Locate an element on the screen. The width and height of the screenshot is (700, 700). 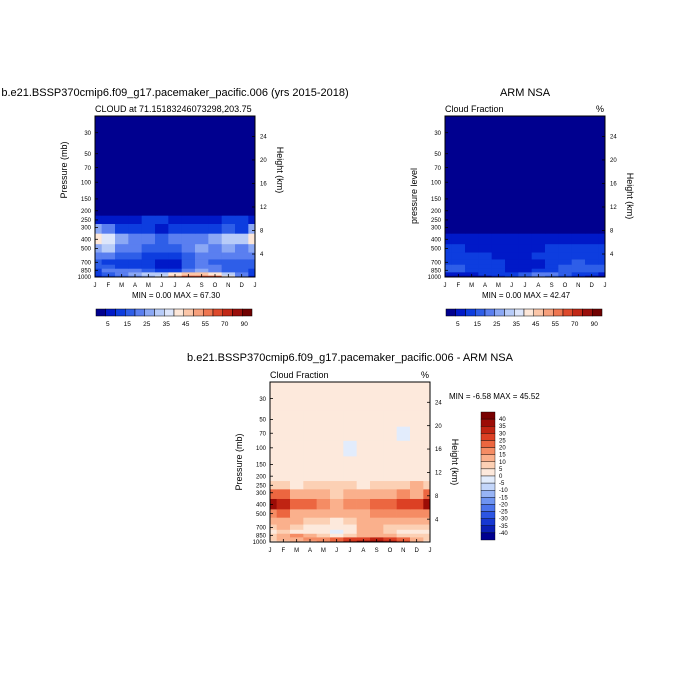
x-tick-label: F is located at coordinates (108, 286).